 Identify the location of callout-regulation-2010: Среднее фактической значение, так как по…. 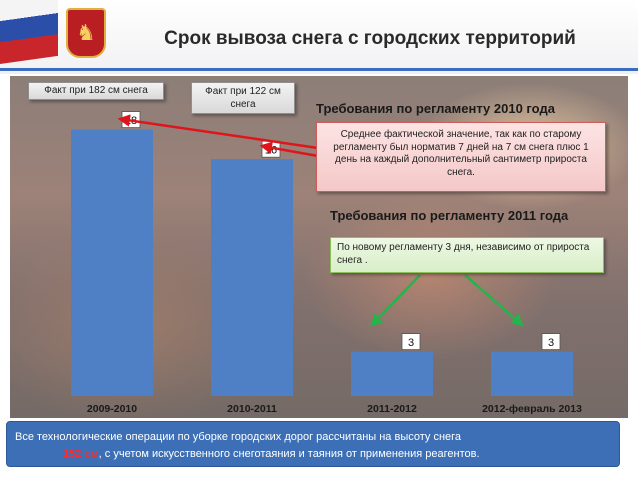
(461, 157).